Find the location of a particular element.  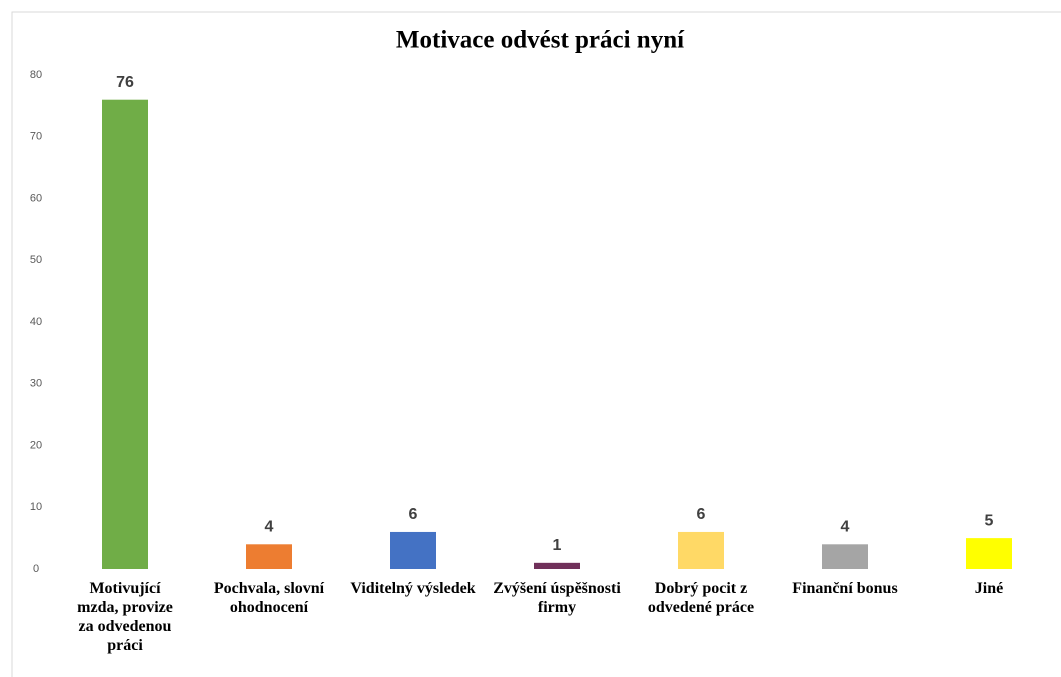

y-tick-label: 40 is located at coordinates (36, 322).